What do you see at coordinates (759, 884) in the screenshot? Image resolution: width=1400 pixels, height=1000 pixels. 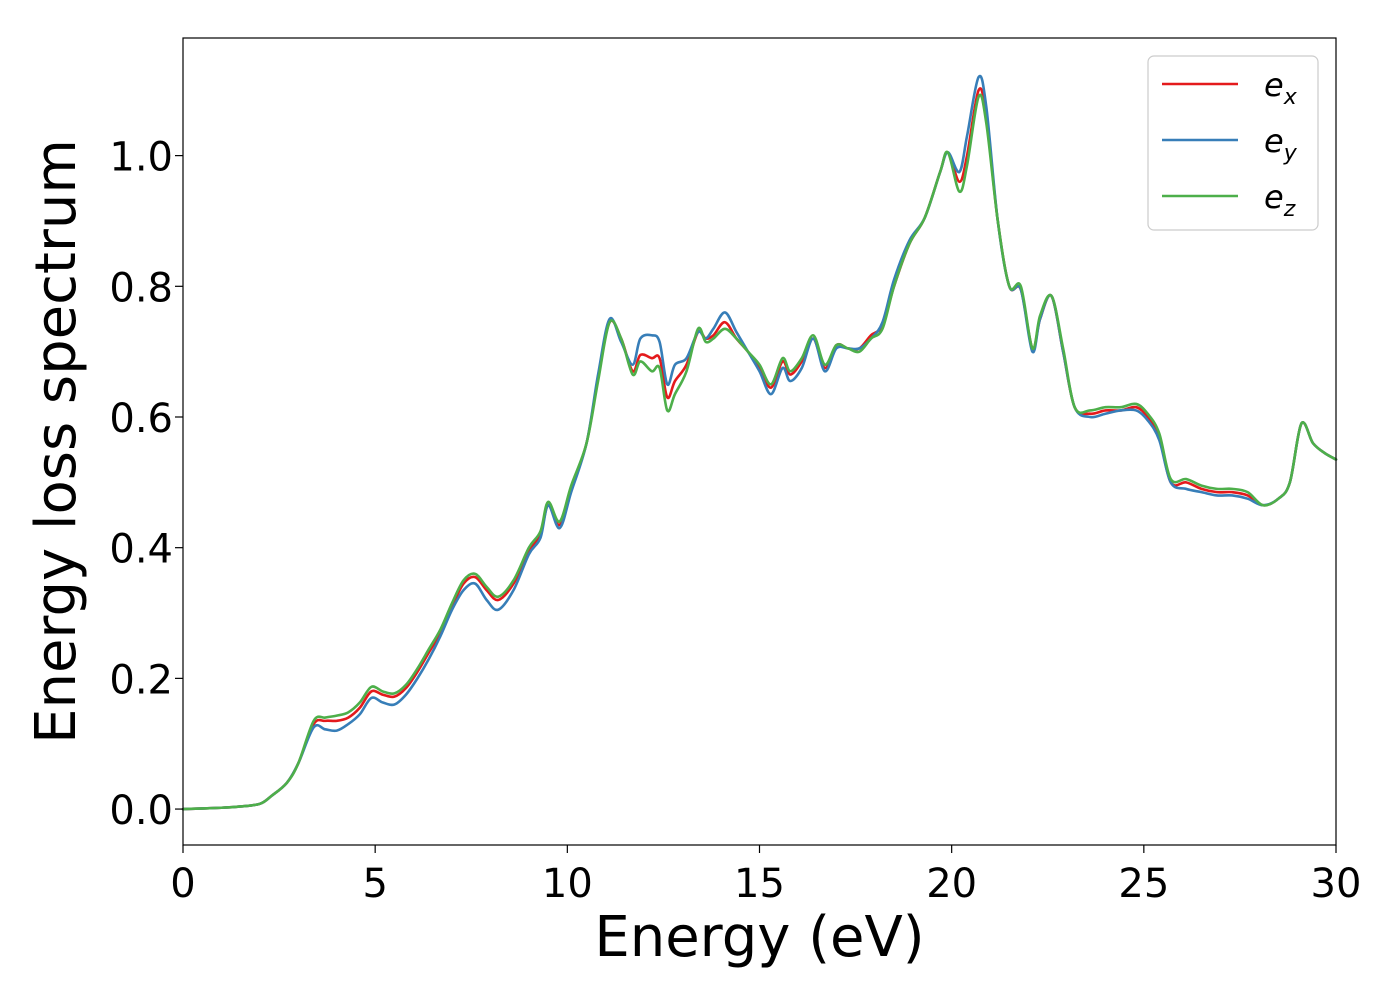 I see `x-tick-label: 15` at bounding box center [759, 884].